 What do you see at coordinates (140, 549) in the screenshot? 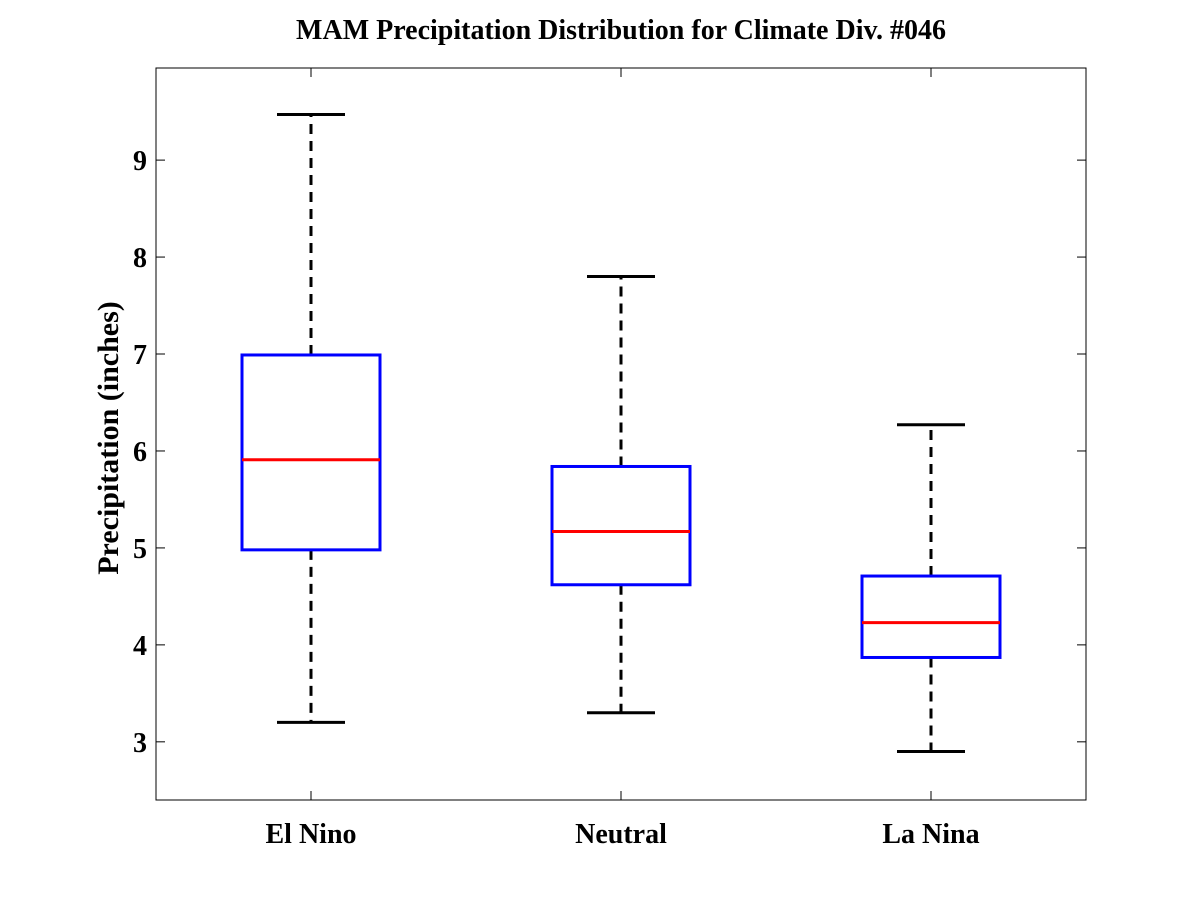
I see `y-tick-label: 5` at bounding box center [140, 549].